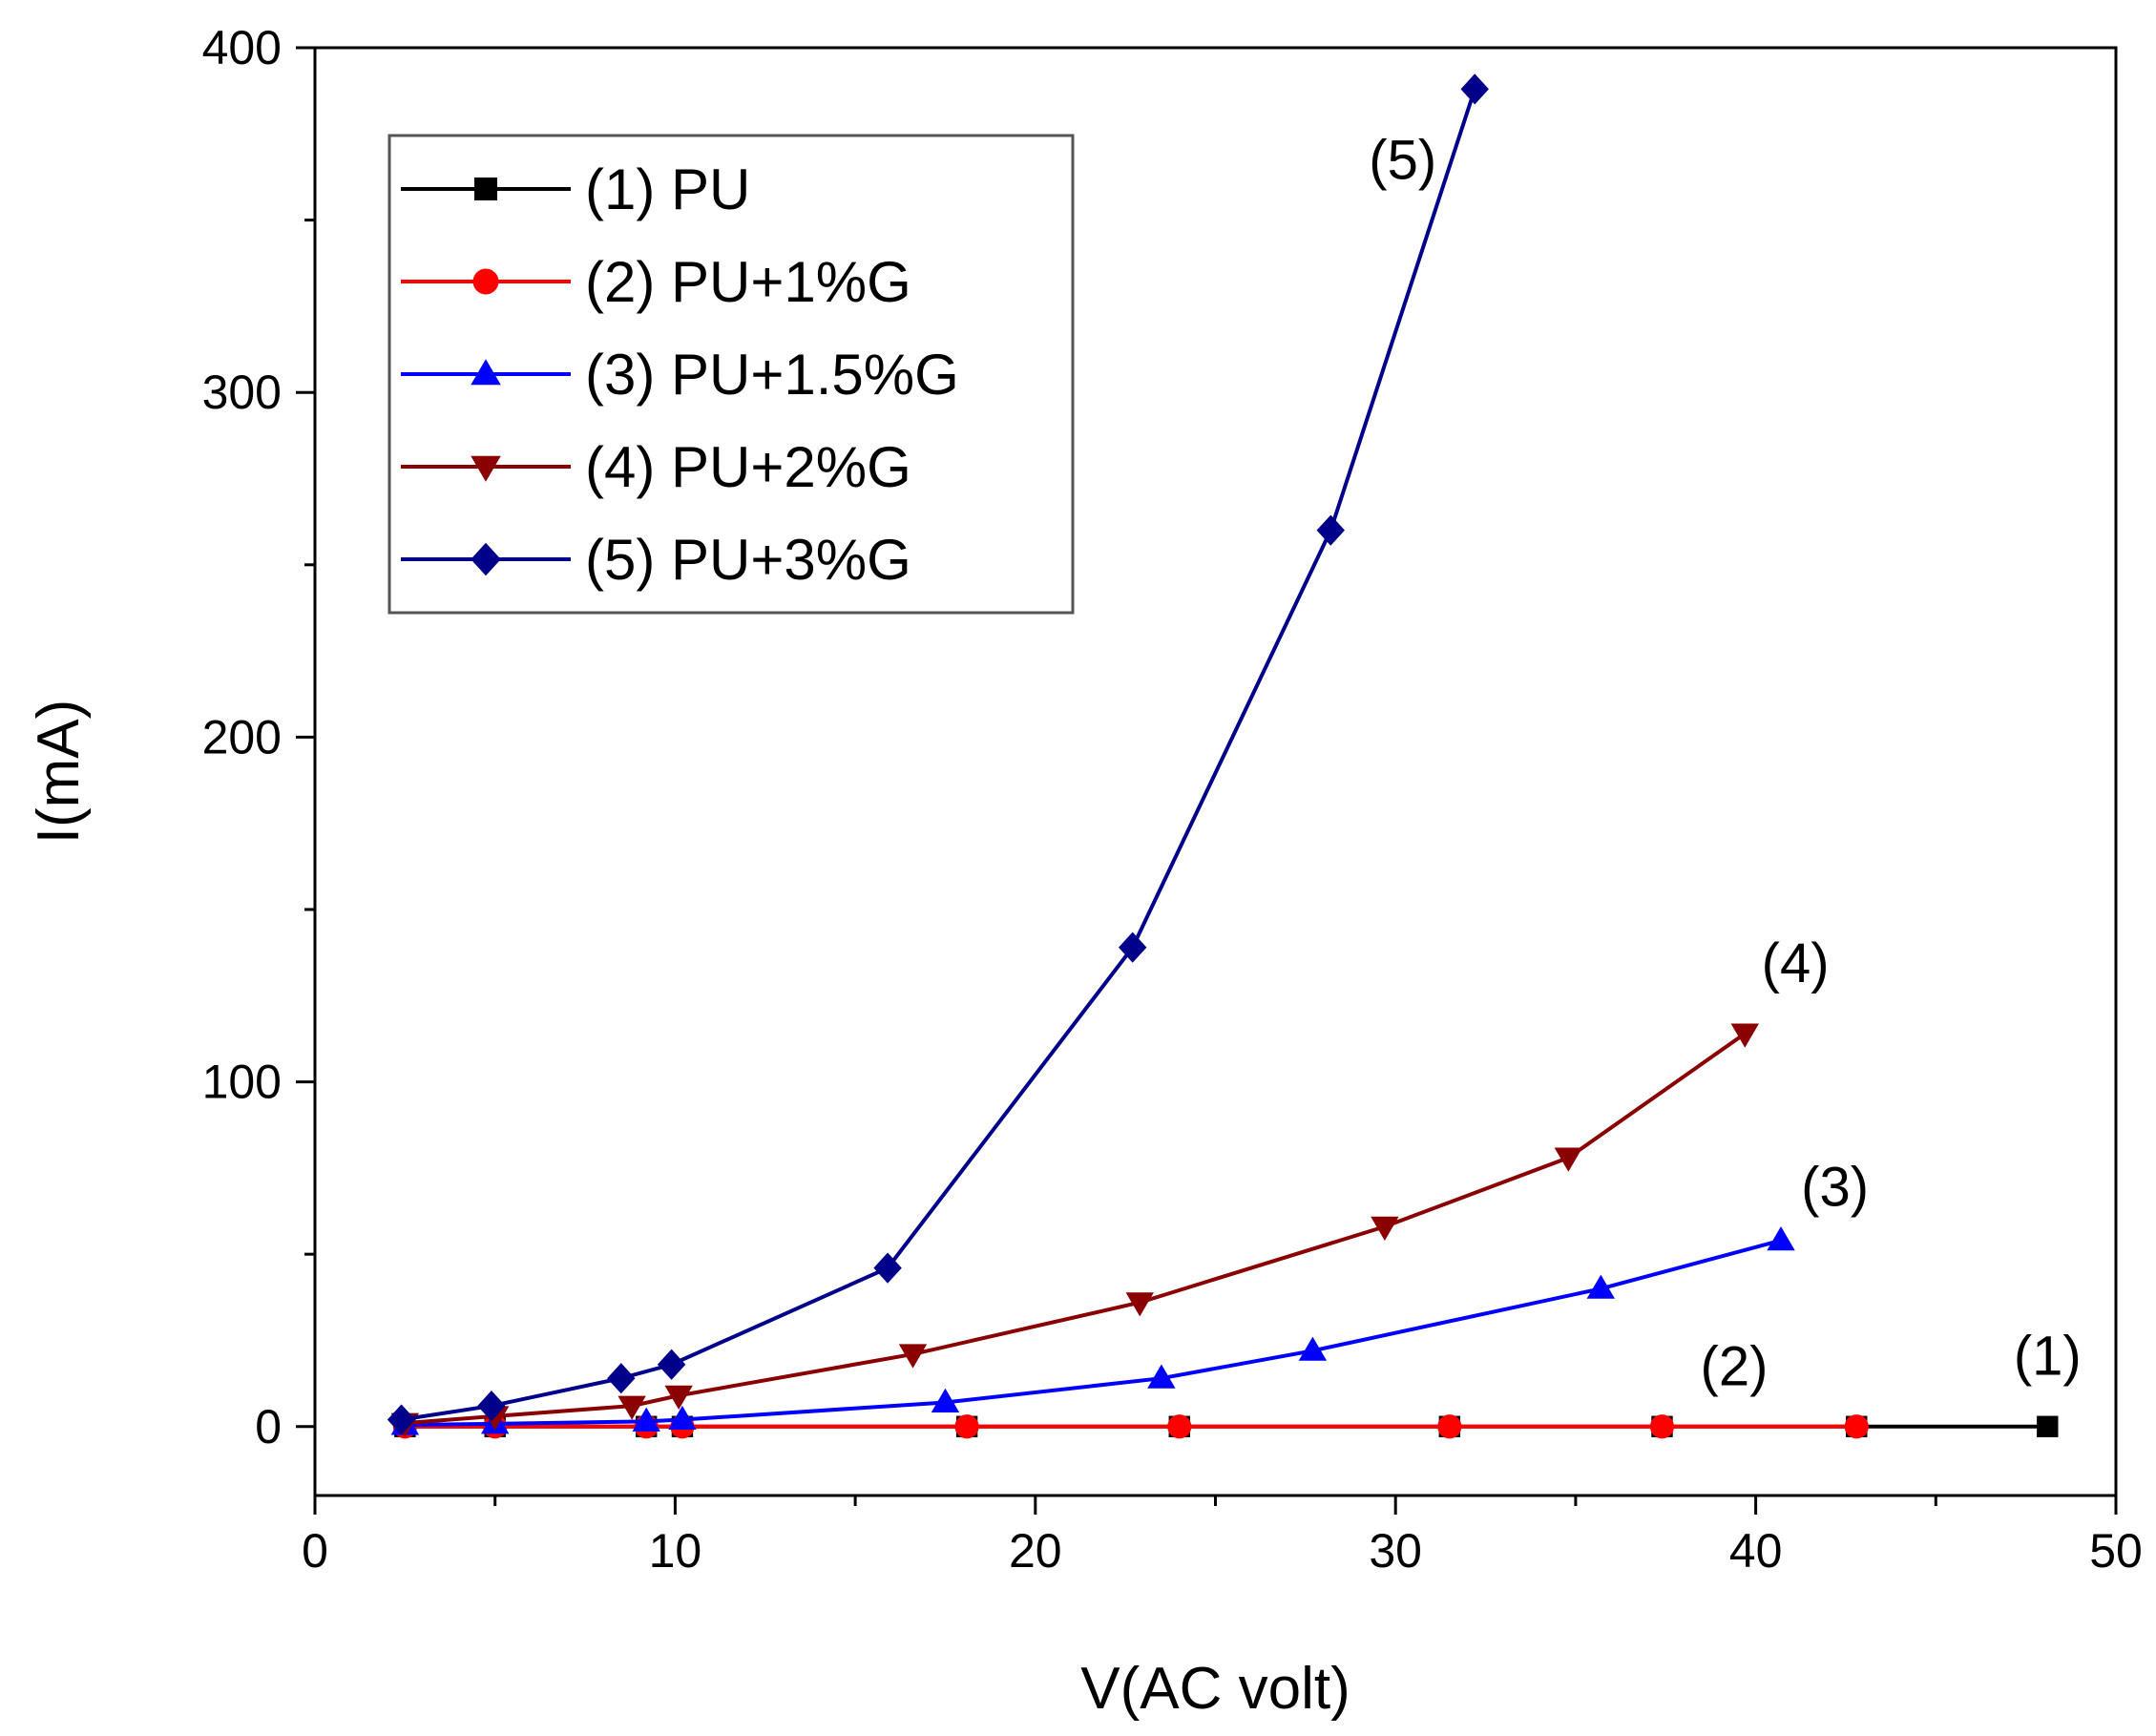 This screenshot has height=1736, width=2156. I want to click on x-tick-label: 30, so click(1395, 1551).